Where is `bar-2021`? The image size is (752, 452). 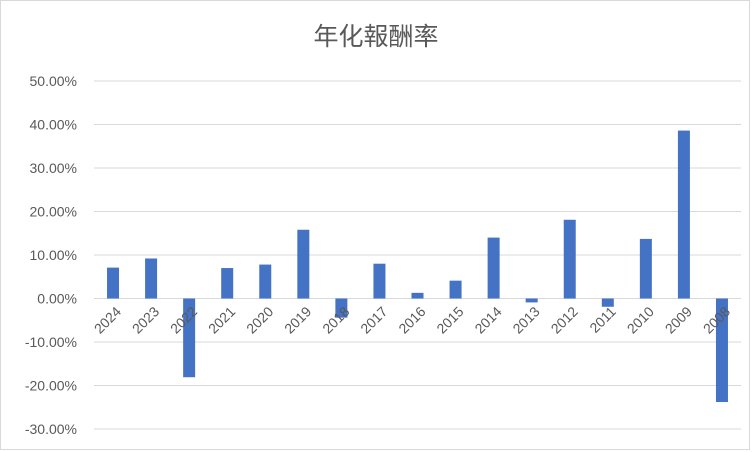 bar-2021 is located at coordinates (227, 283).